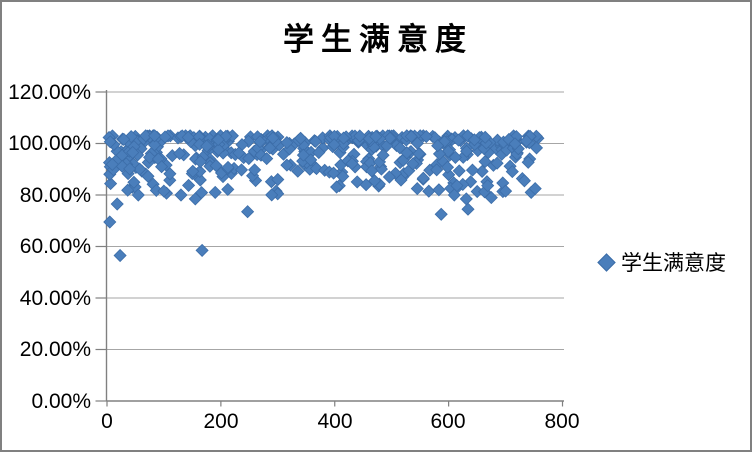 The width and height of the screenshot is (752, 452). I want to click on chart-title: 学生满意度, so click(378, 39).